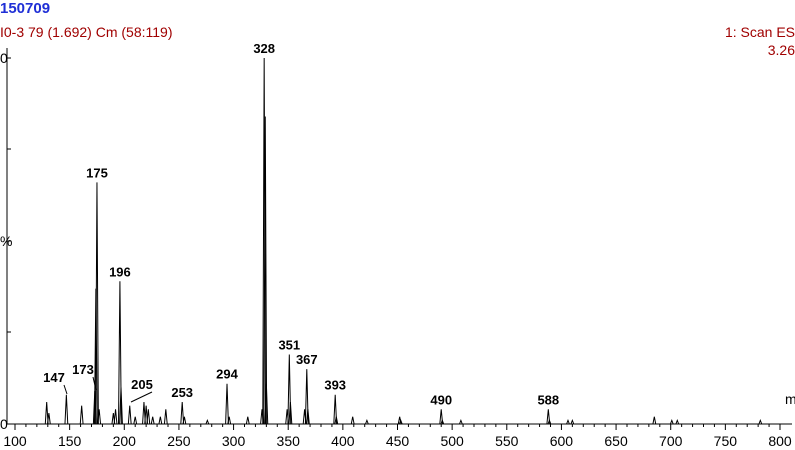 The height and width of the screenshot is (450, 795). What do you see at coordinates (179, 441) in the screenshot?
I see `x-tick-label: 250` at bounding box center [179, 441].